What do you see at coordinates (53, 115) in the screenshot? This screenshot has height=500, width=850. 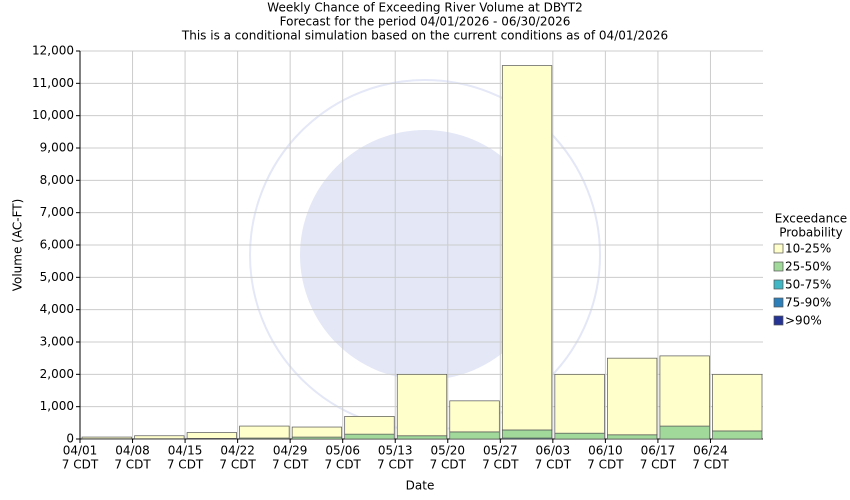 I see `y-tick-label: 10,000` at bounding box center [53, 115].